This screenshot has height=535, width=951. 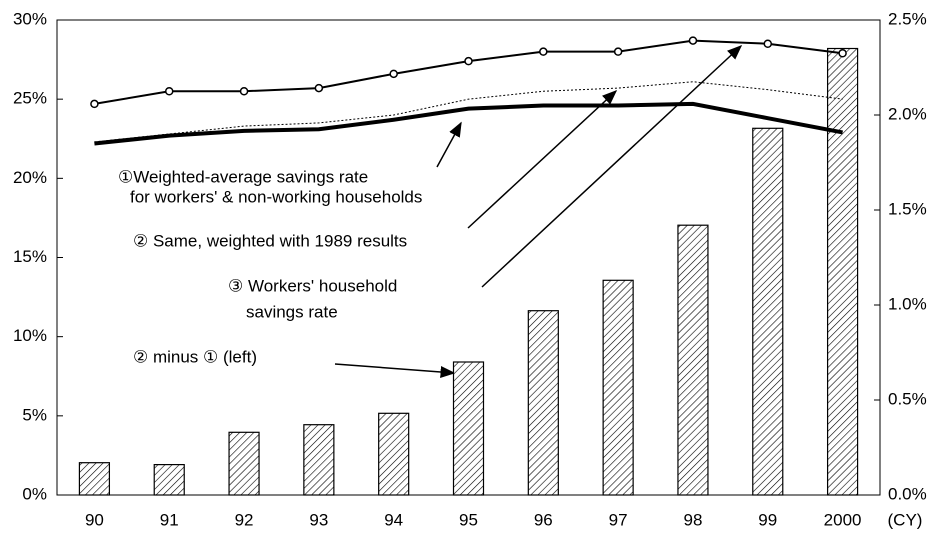 What do you see at coordinates (243, 176) in the screenshot?
I see `annotation: ①Weighted-average savings rate` at bounding box center [243, 176].